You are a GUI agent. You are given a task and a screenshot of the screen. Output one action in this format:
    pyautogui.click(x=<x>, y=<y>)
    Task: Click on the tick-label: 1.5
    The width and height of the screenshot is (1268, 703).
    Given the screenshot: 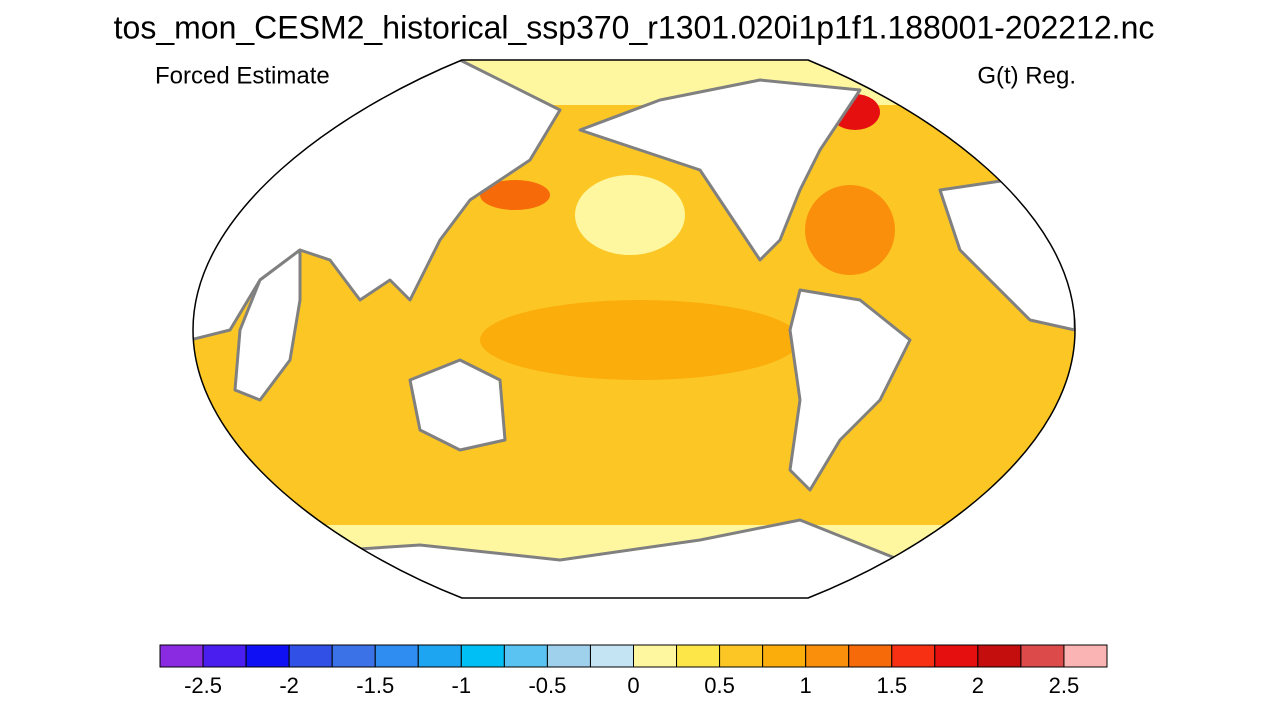 What is the action you would take?
    pyautogui.click(x=891, y=685)
    